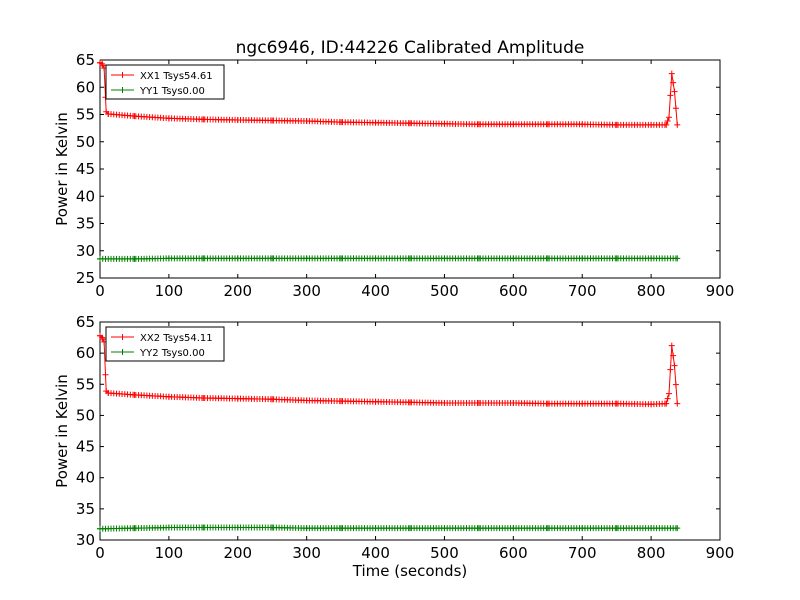  Describe the element at coordinates (410, 571) in the screenshot. I see `x-axis-label: Time (seconds)` at that location.